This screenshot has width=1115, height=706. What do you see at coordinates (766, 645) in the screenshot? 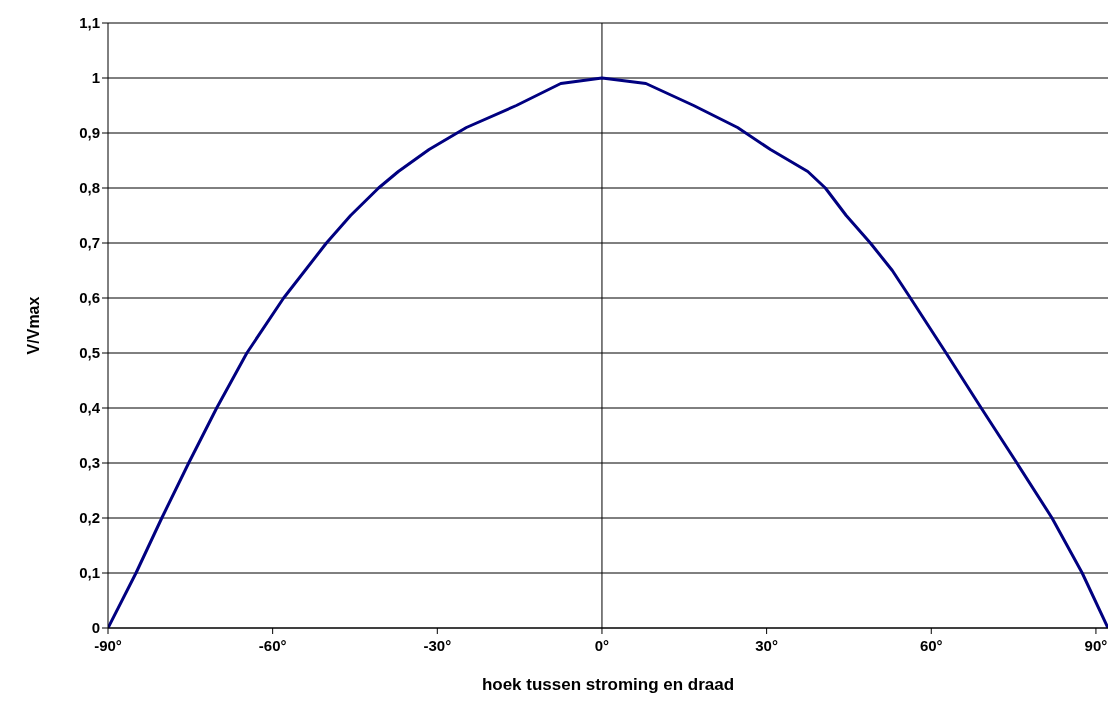
I see `x-tick-label: 30°` at bounding box center [766, 645].